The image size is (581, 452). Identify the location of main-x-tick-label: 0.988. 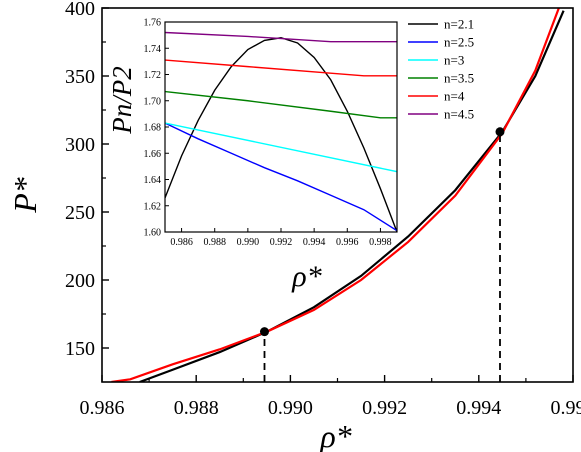
(196, 408).